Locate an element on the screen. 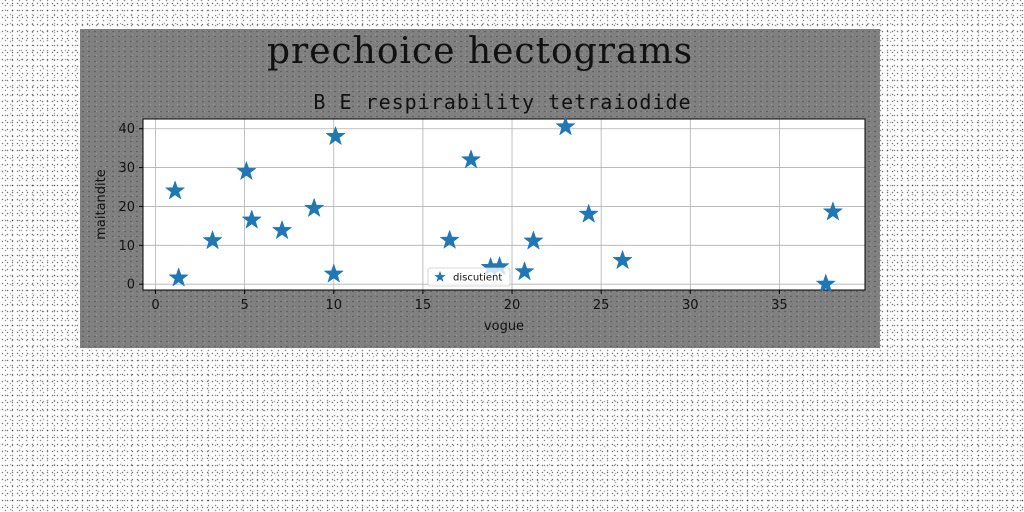 This screenshot has height=512, width=1024. y-tick-label: 30 is located at coordinates (126, 168).